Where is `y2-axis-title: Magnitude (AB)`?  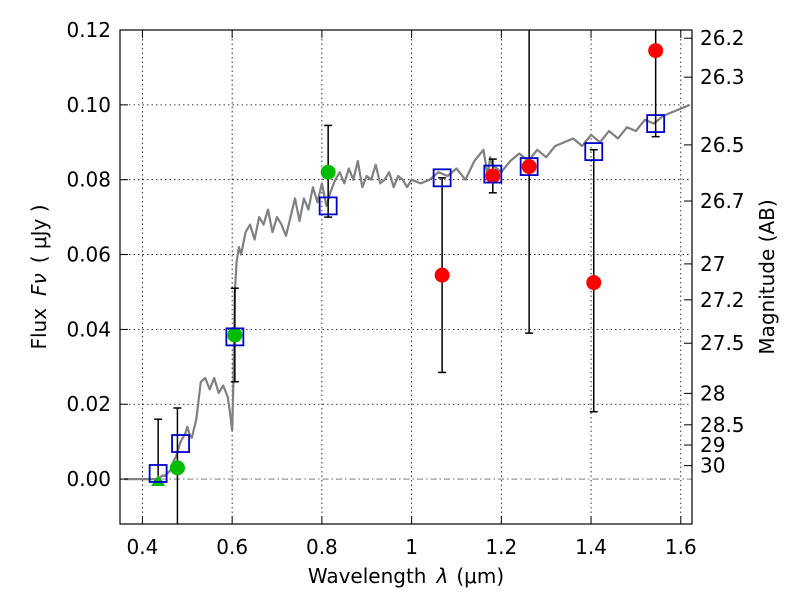
y2-axis-title: Magnitude (AB) is located at coordinates (767, 276).